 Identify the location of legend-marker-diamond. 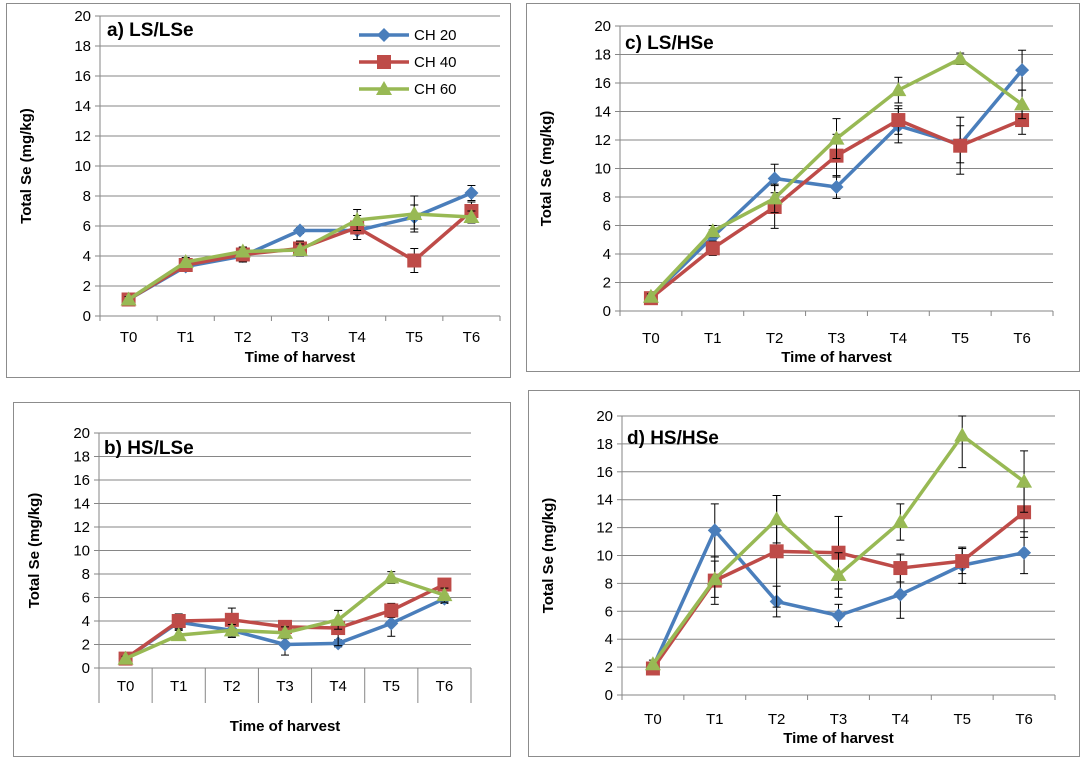
(384, 35).